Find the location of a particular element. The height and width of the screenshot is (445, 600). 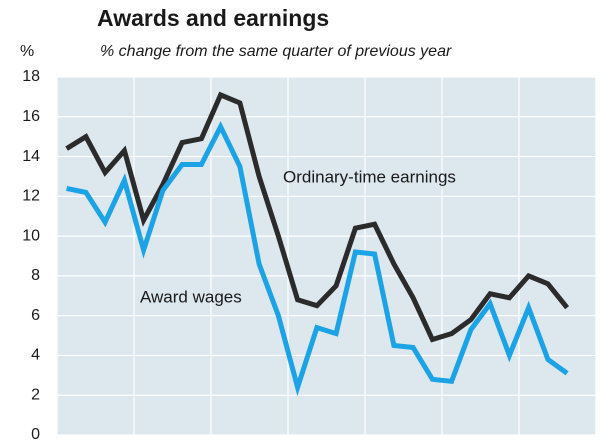

y-tick-label: 4 is located at coordinates (35, 355).